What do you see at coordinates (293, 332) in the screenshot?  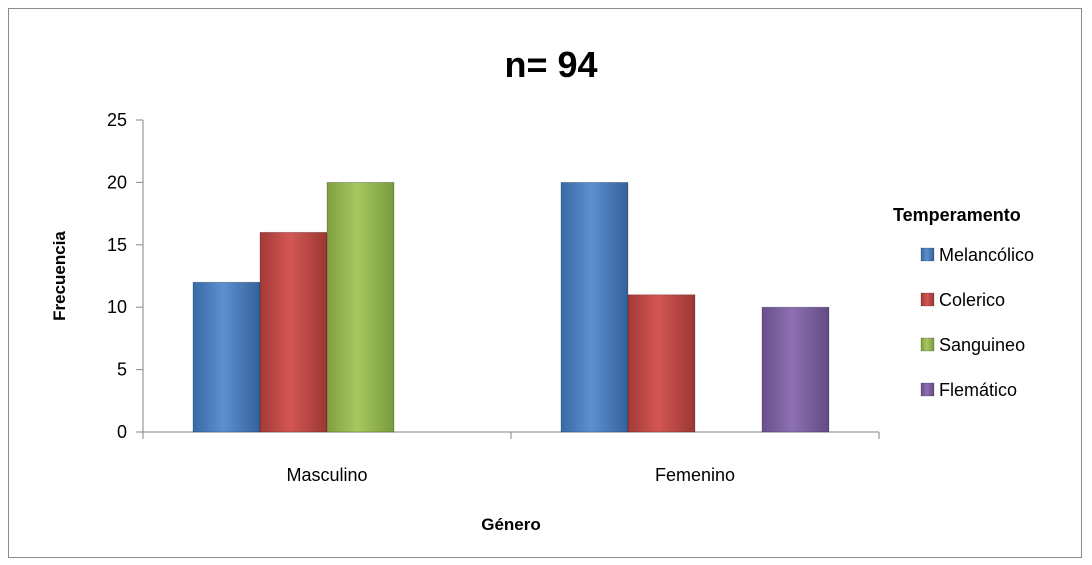 I see `bar-colerico-masculino` at bounding box center [293, 332].